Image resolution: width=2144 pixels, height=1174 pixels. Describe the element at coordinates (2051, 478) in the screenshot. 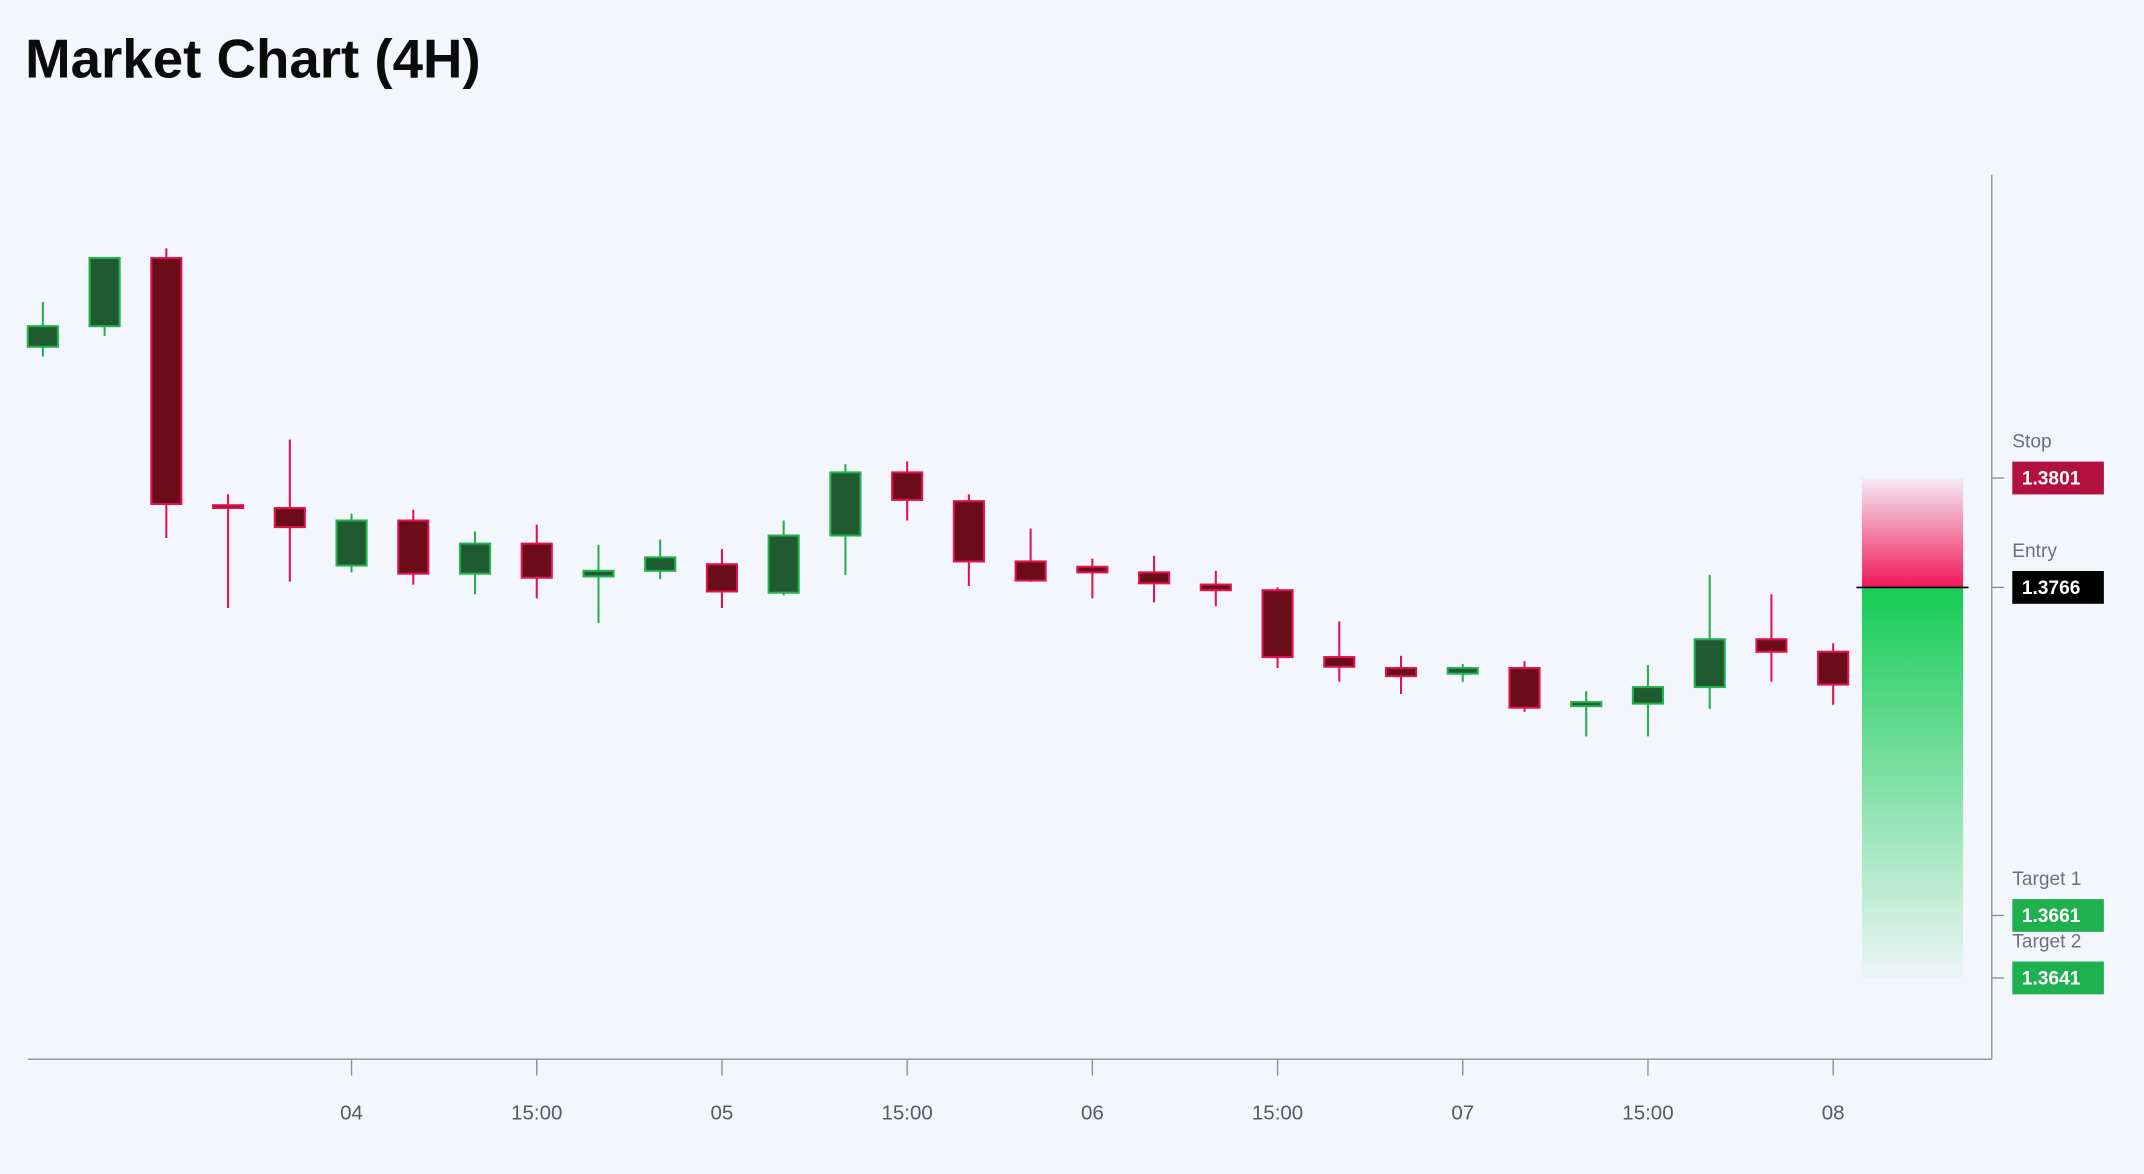

I see `level-value: 1.3801` at that location.